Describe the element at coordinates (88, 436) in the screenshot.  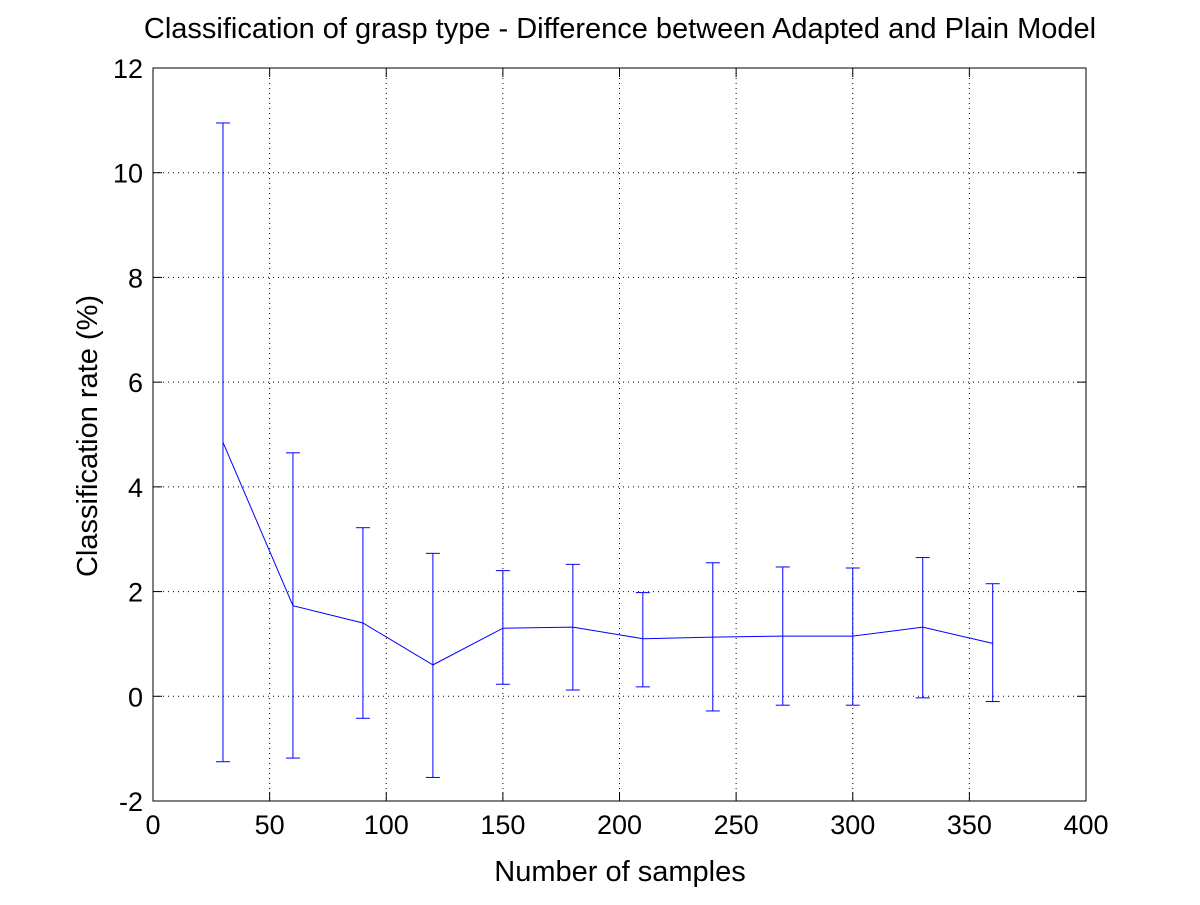
I see `y-axis-label: Classification rate (%)` at that location.